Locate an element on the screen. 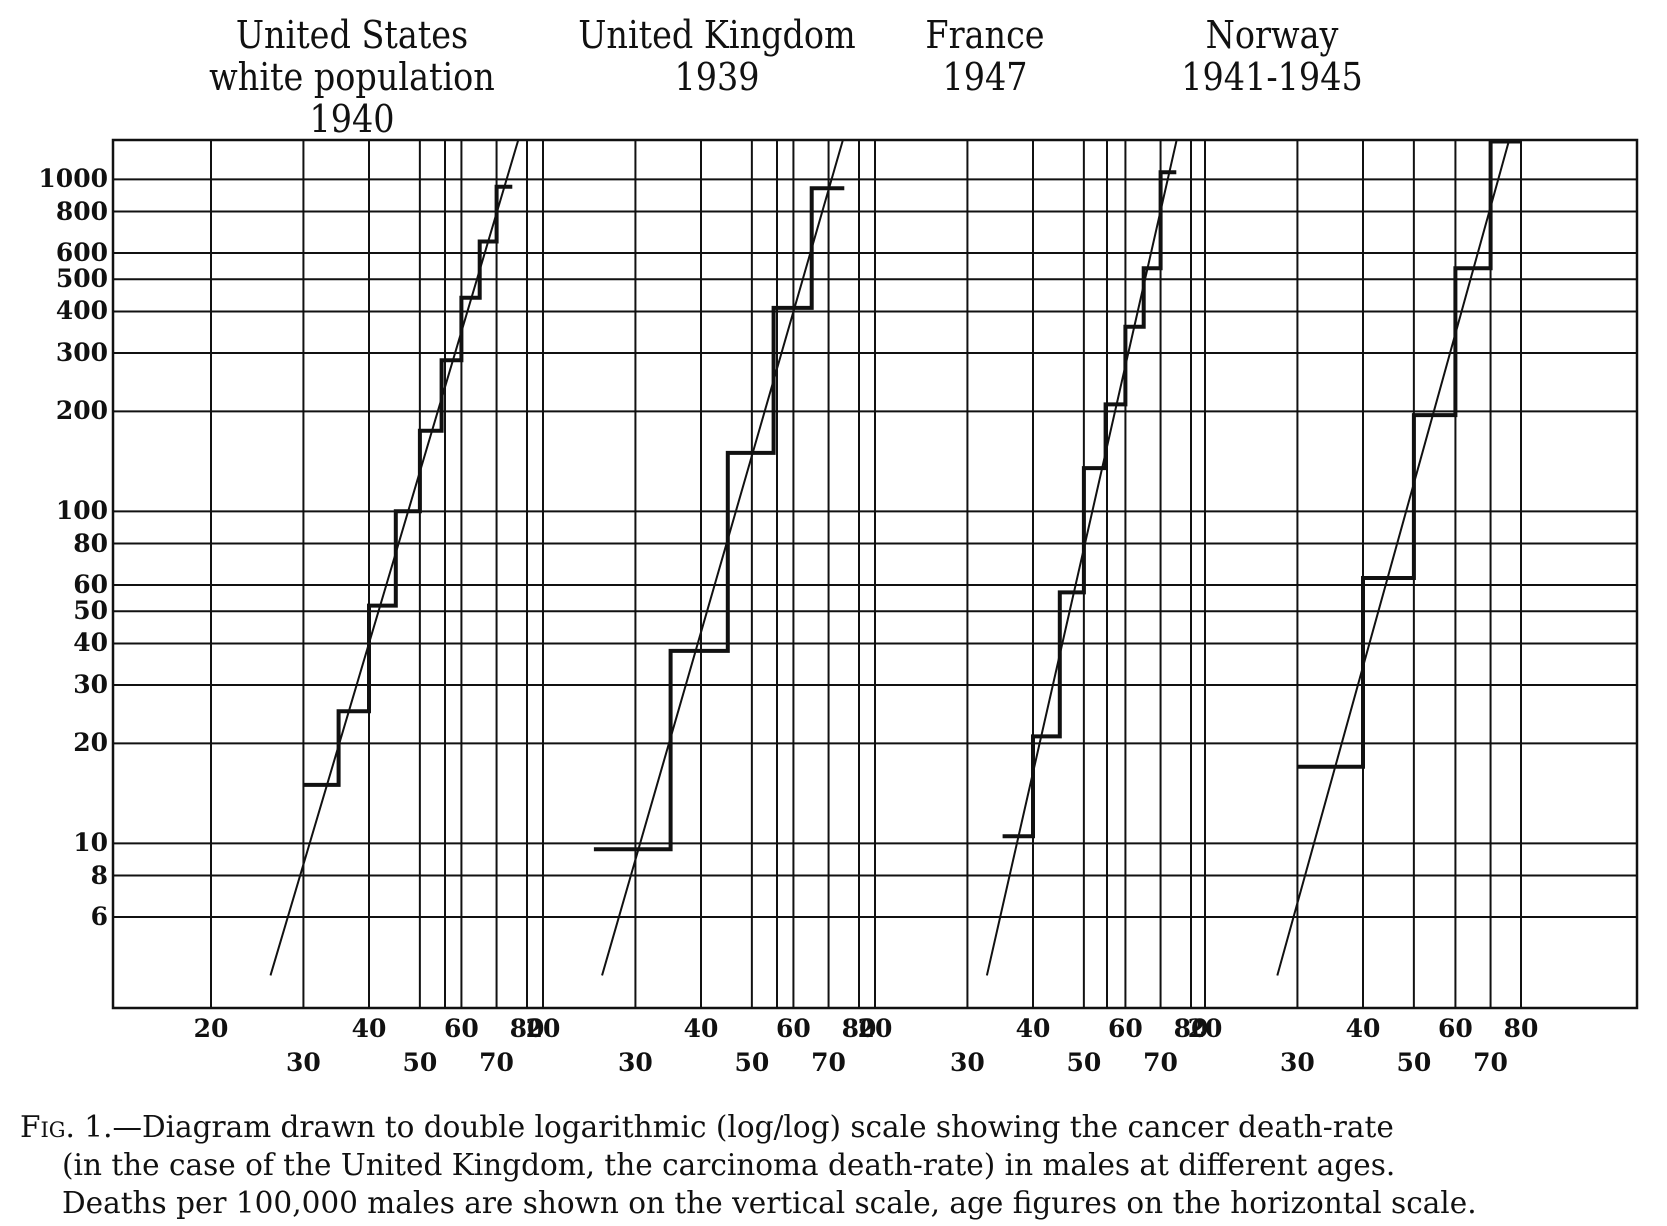 The height and width of the screenshot is (1226, 1667). panel-title-0: United States white population 1940 is located at coordinates (352, 77).